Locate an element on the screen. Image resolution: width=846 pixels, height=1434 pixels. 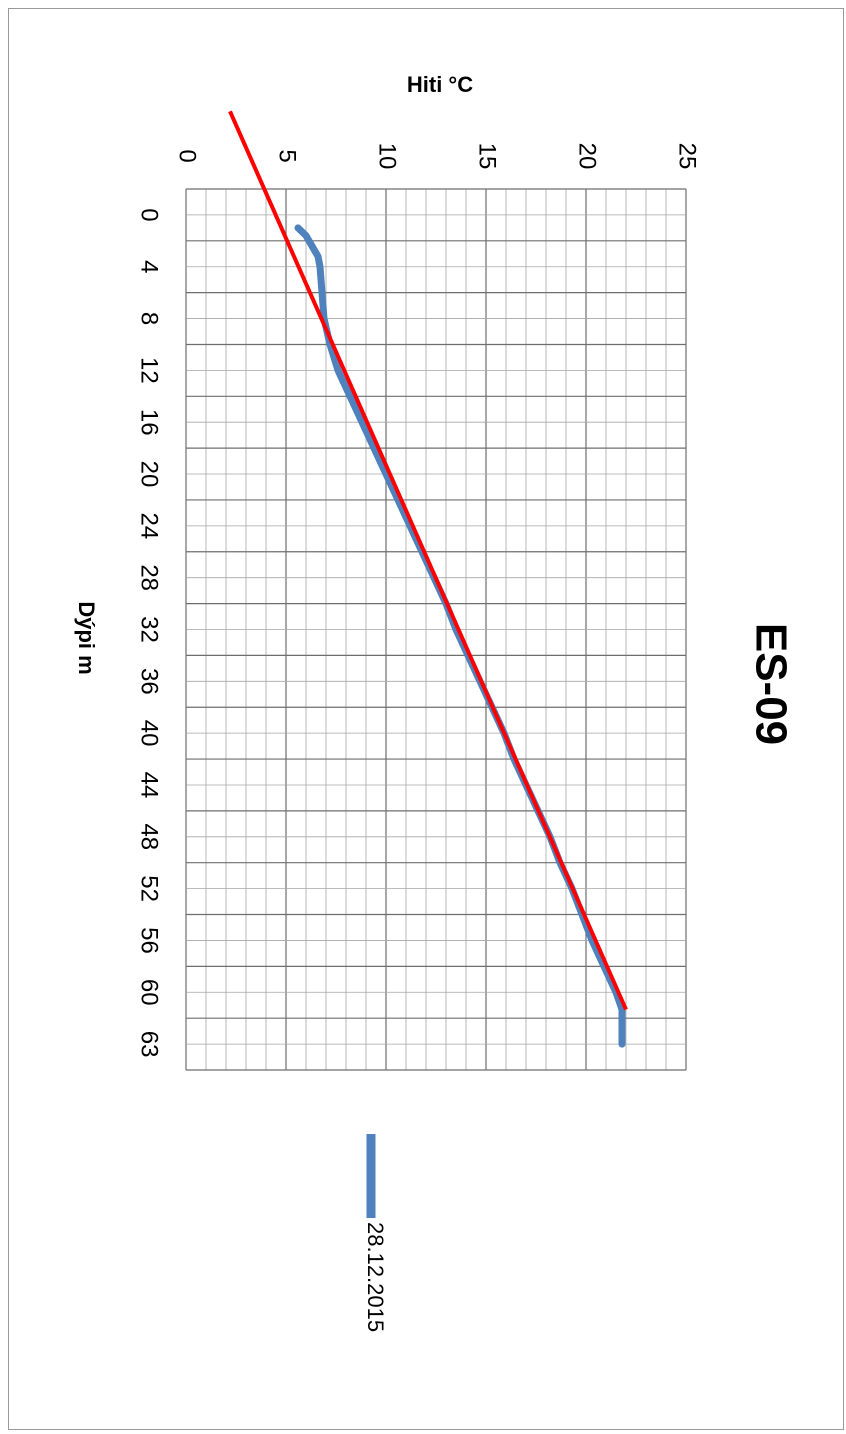
y-tick-label: 8 is located at coordinates (149, 318).